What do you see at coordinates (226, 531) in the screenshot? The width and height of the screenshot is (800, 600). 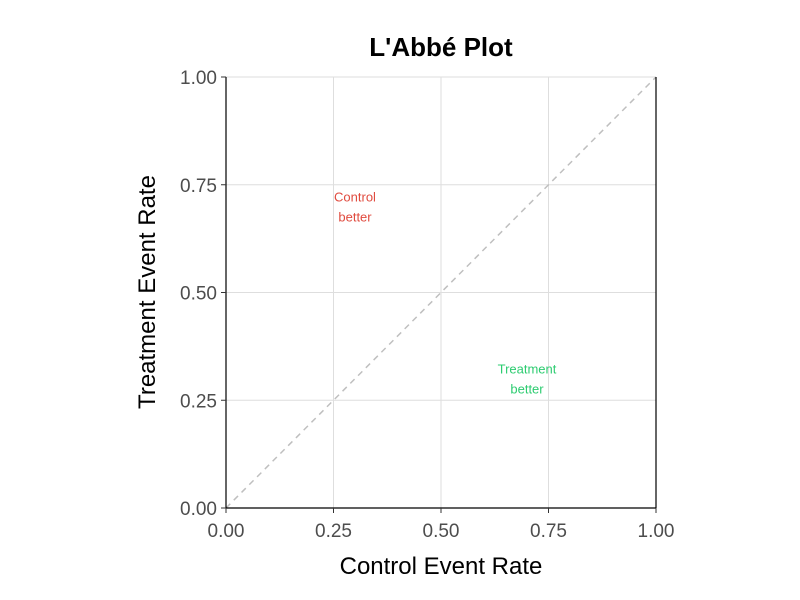 I see `x-tick-label-0: 0.00` at bounding box center [226, 531].